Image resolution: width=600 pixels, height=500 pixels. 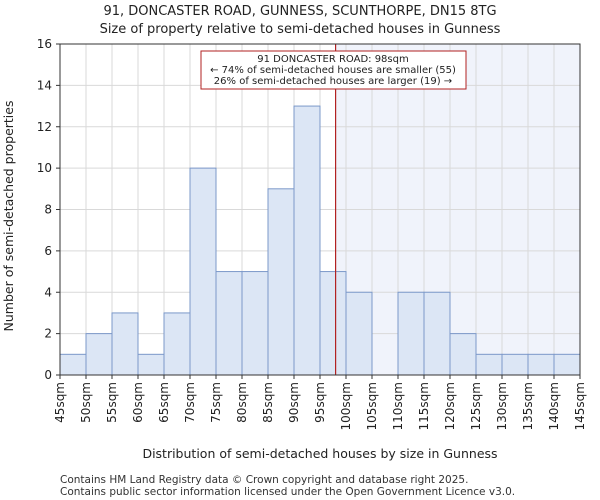 I want to click on x-tick-label: 65sqm, so click(x=164, y=402).